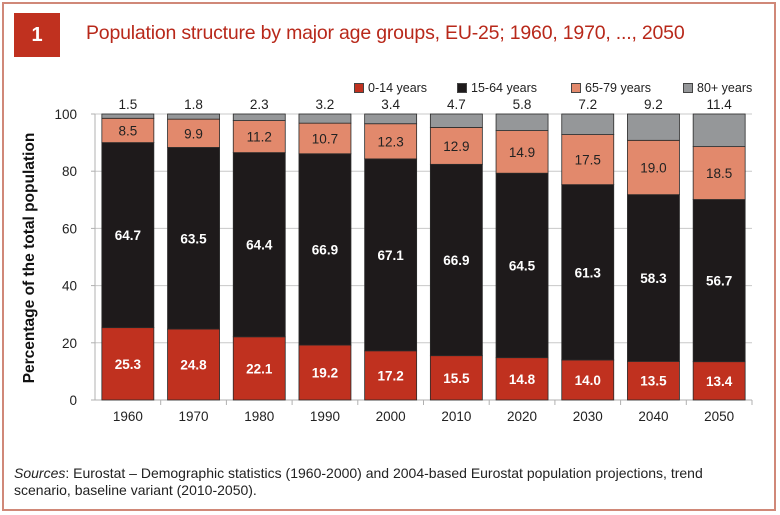 The width and height of the screenshot is (780, 515). I want to click on bar-segment-65-79-years-1980, so click(259, 137).